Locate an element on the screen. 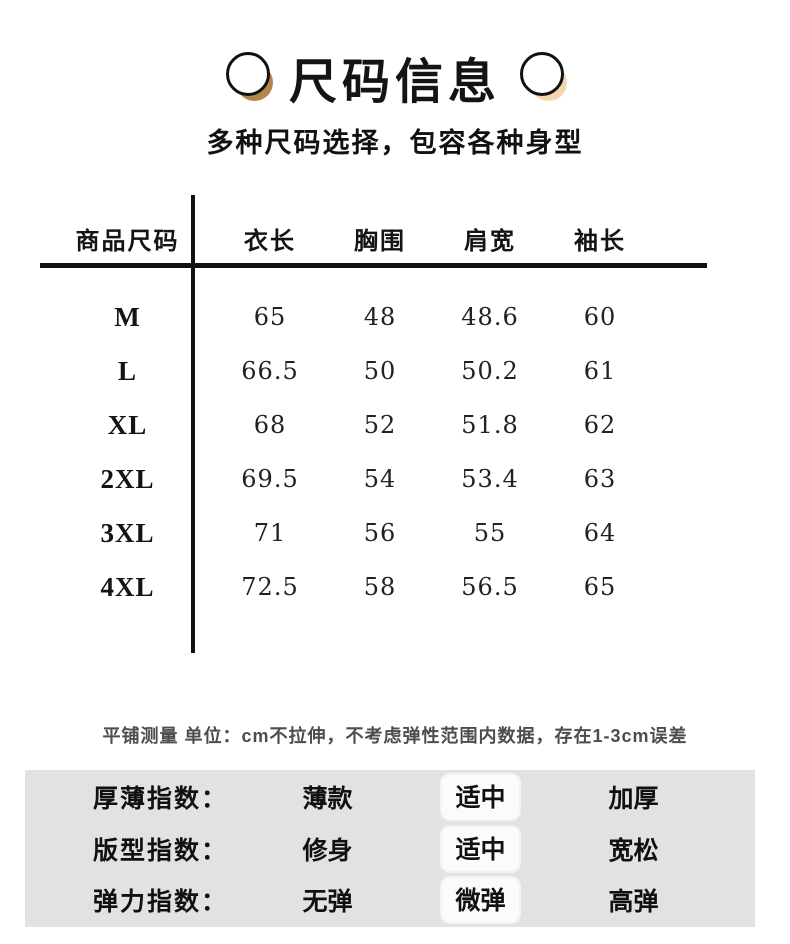  index-label: 弹力指数： is located at coordinates (161, 901).